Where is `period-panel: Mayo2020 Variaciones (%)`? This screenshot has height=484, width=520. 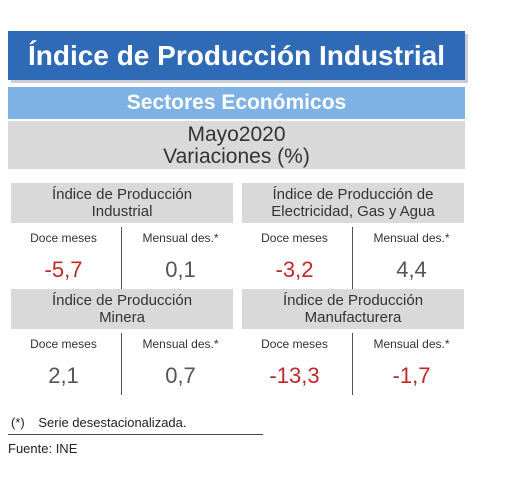
period-panel: Mayo2020 Variaciones (%) is located at coordinates (236, 145).